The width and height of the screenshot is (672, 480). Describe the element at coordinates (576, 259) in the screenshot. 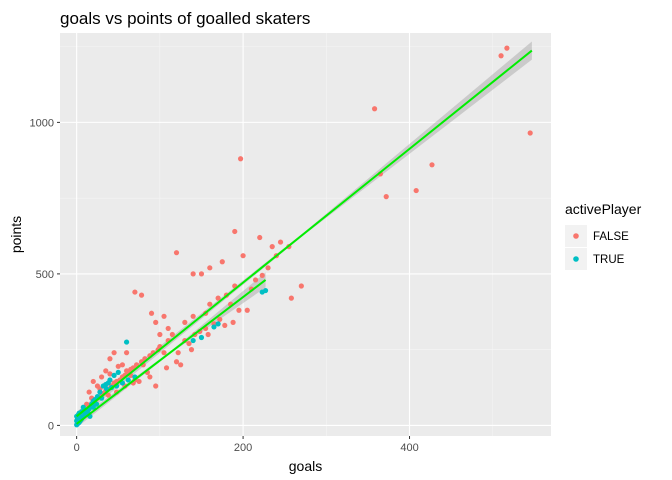

I see `legend-swatch-true` at that location.